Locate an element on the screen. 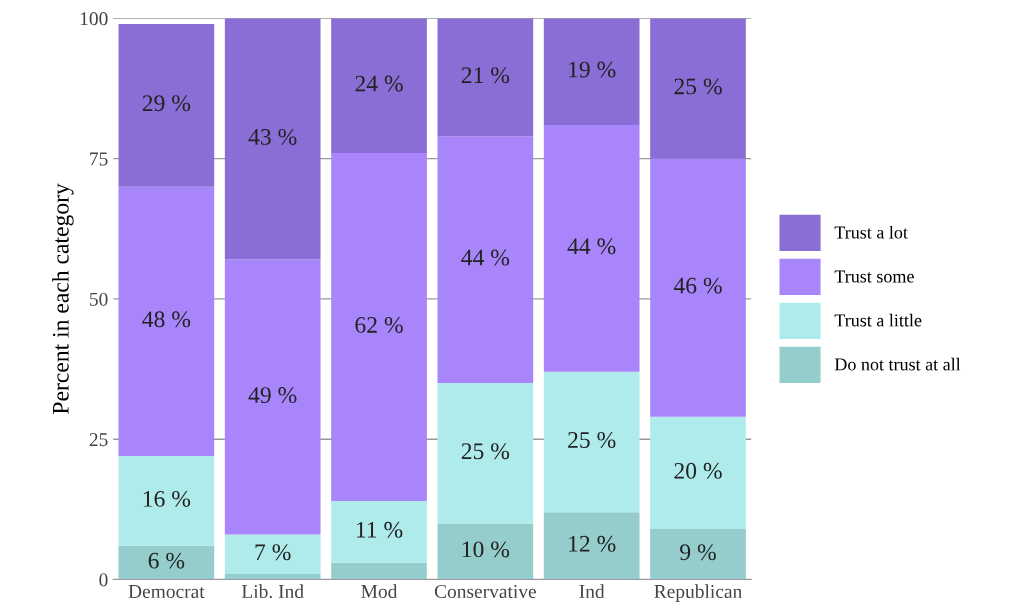 This screenshot has width=1029, height=610. y-tick-label: 0 is located at coordinates (103, 580).